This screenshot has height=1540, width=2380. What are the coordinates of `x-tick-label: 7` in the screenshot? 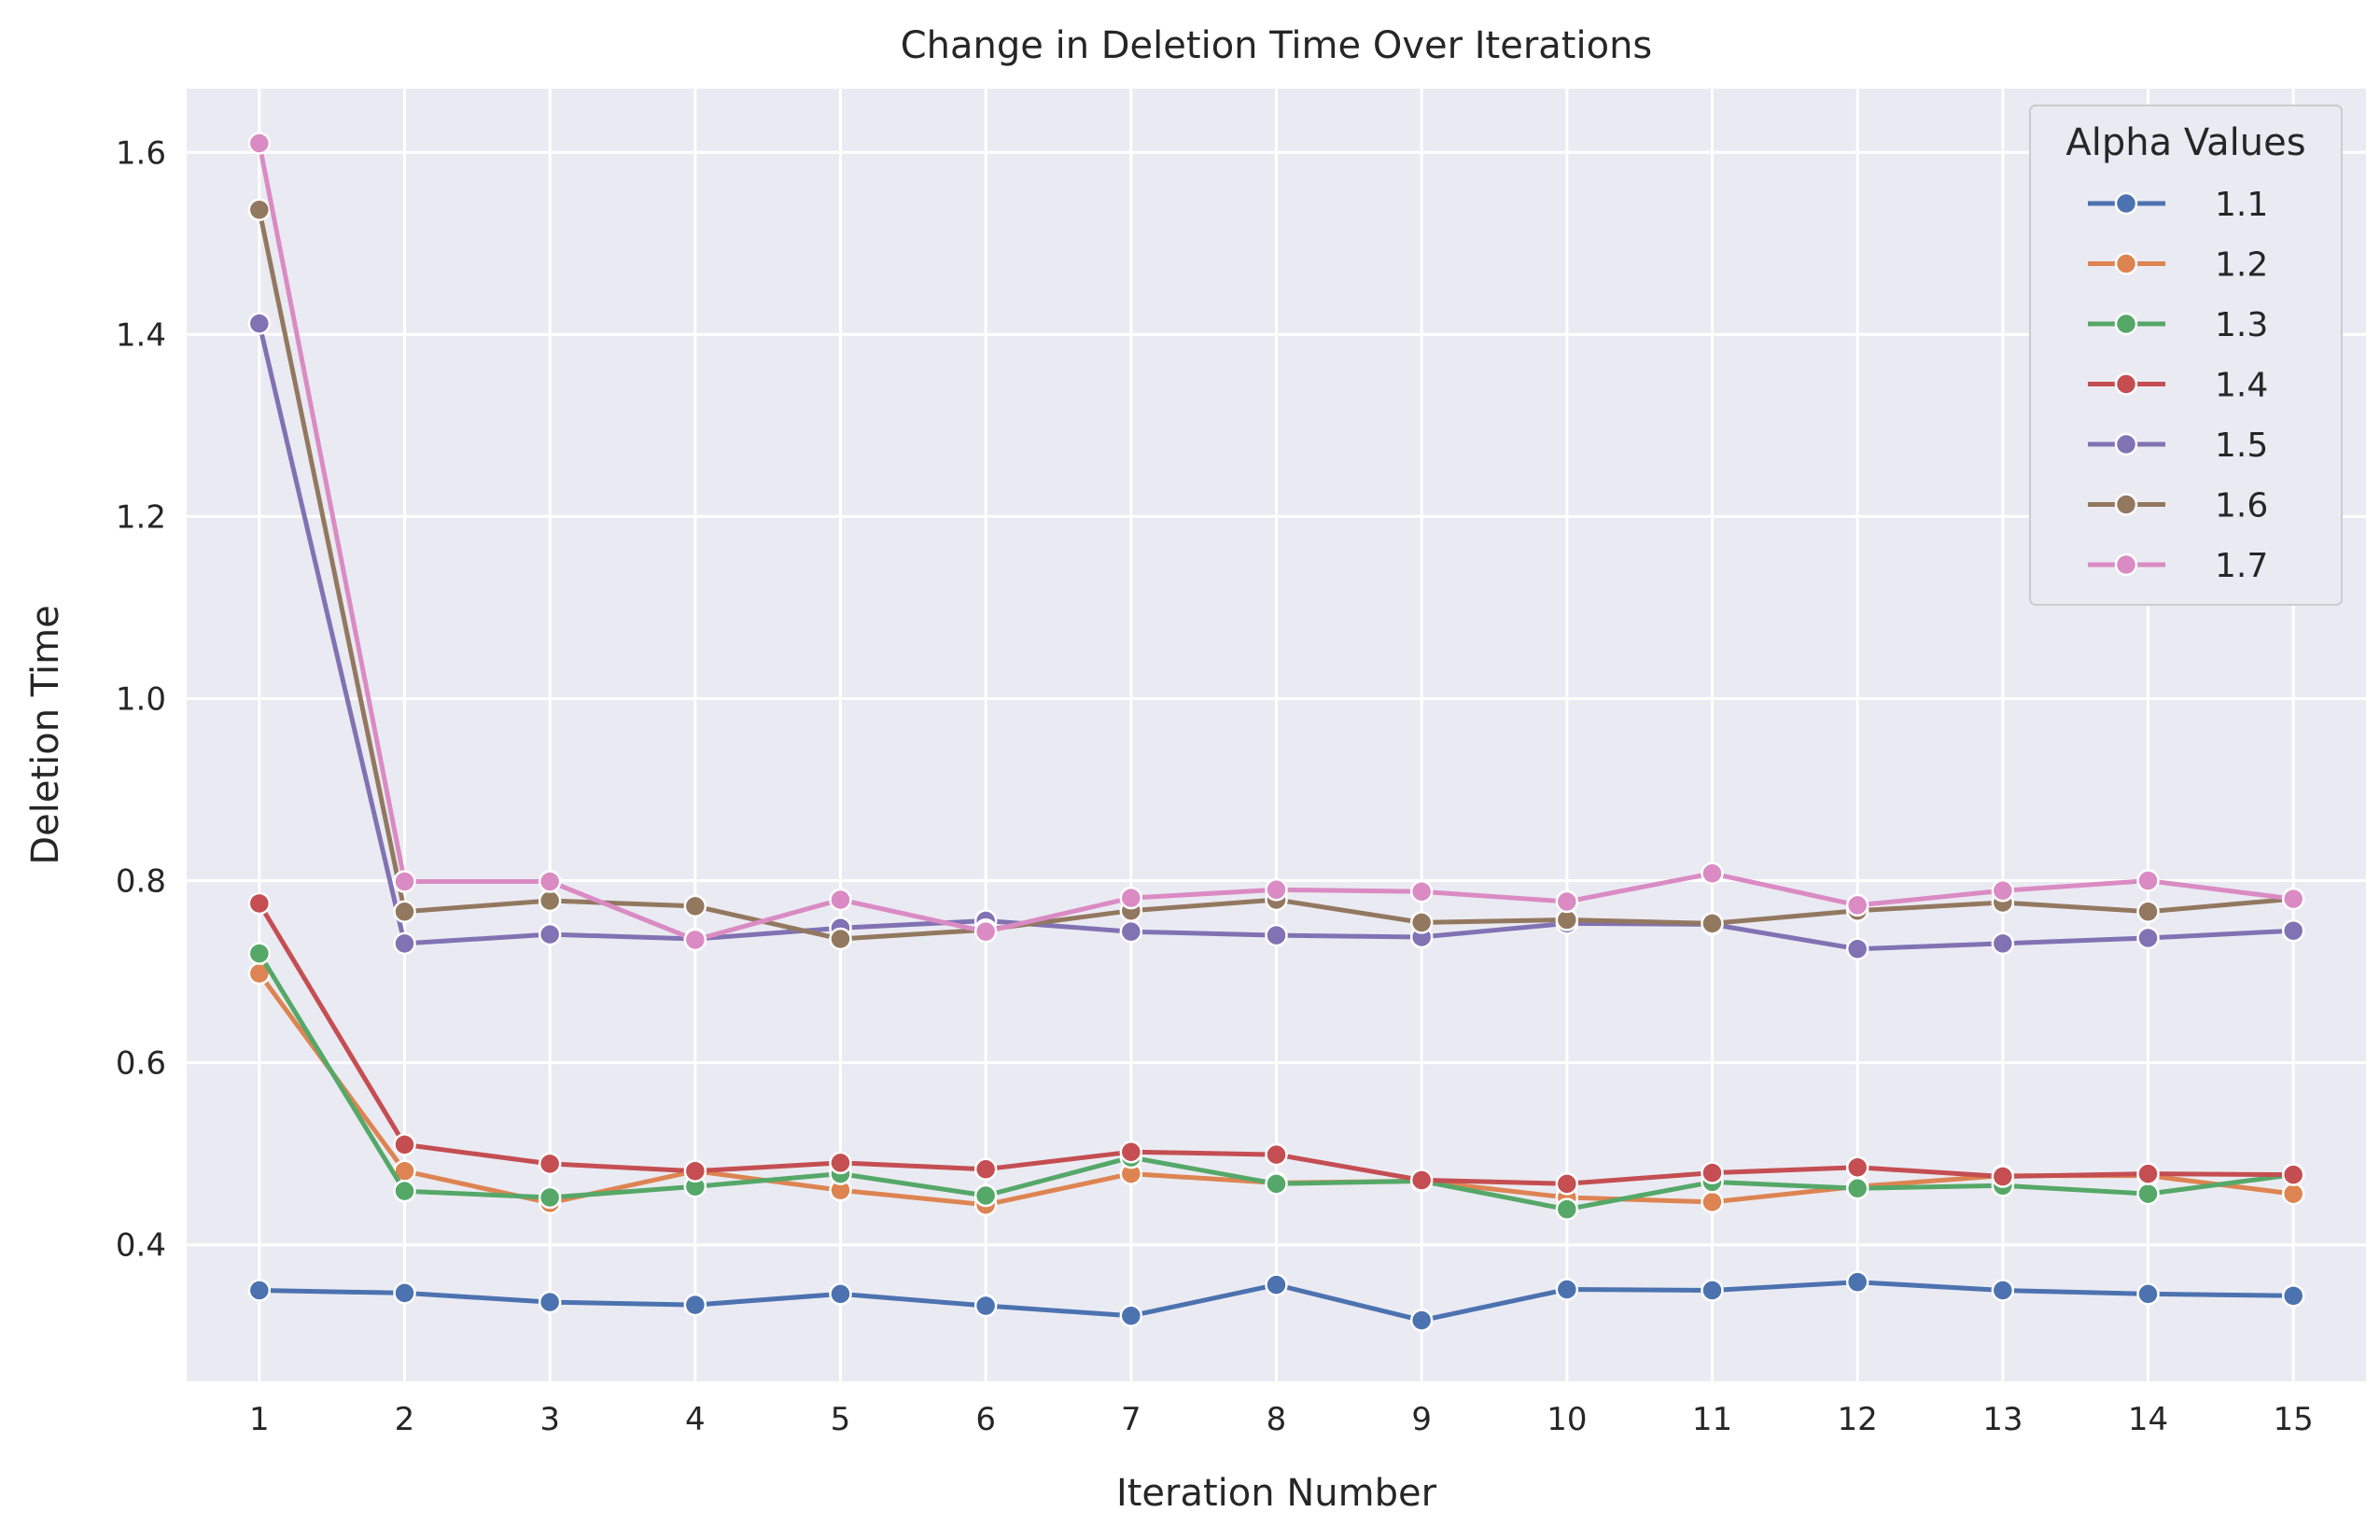 It's located at (1131, 1419).